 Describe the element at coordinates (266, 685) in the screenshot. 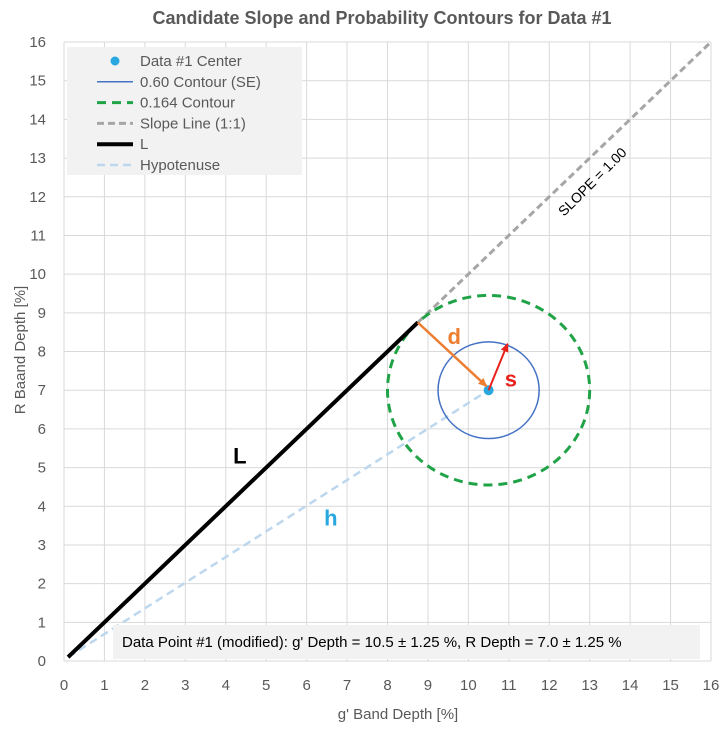

I see `x-tick-label-5: 5` at that location.